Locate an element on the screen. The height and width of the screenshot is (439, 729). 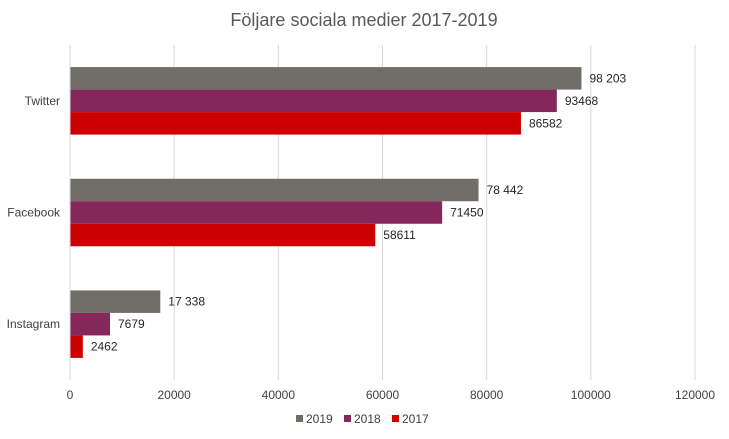
legend: 2019 2018 2017 is located at coordinates (362, 419).